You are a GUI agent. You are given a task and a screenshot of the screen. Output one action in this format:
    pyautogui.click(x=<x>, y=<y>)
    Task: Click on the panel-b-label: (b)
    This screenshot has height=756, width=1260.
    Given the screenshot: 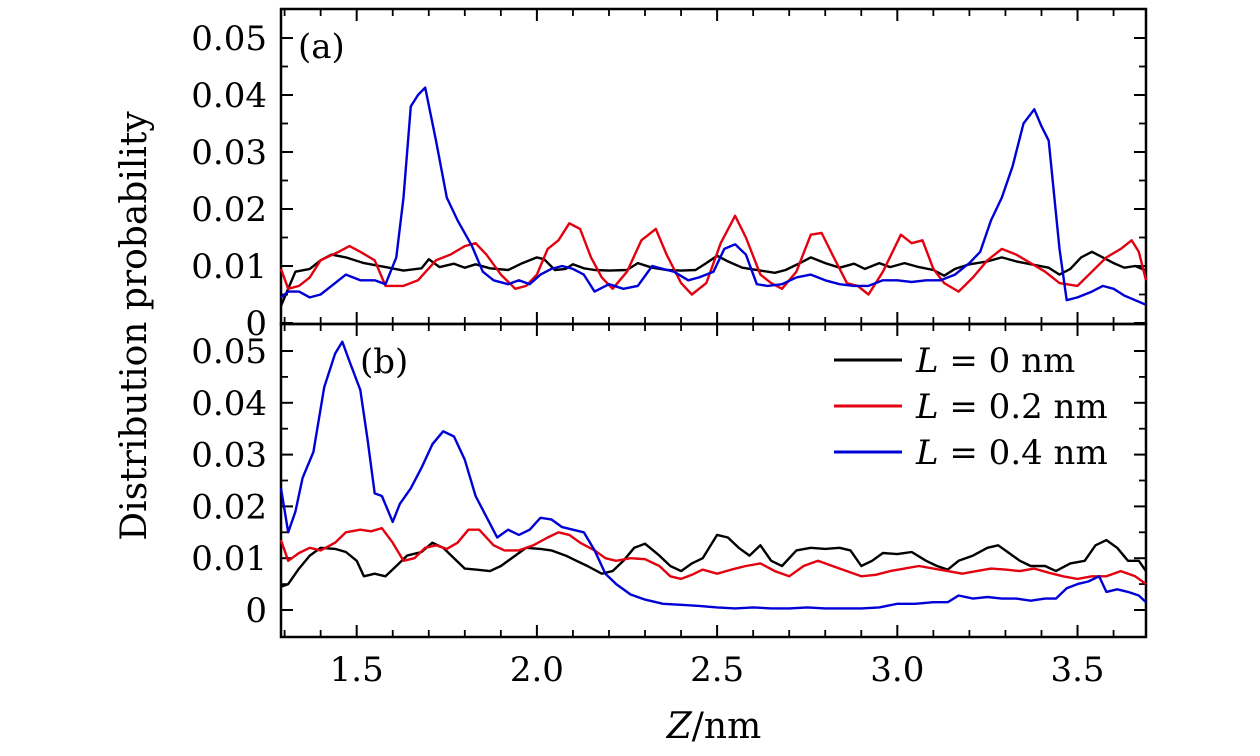 What is the action you would take?
    pyautogui.click(x=384, y=362)
    